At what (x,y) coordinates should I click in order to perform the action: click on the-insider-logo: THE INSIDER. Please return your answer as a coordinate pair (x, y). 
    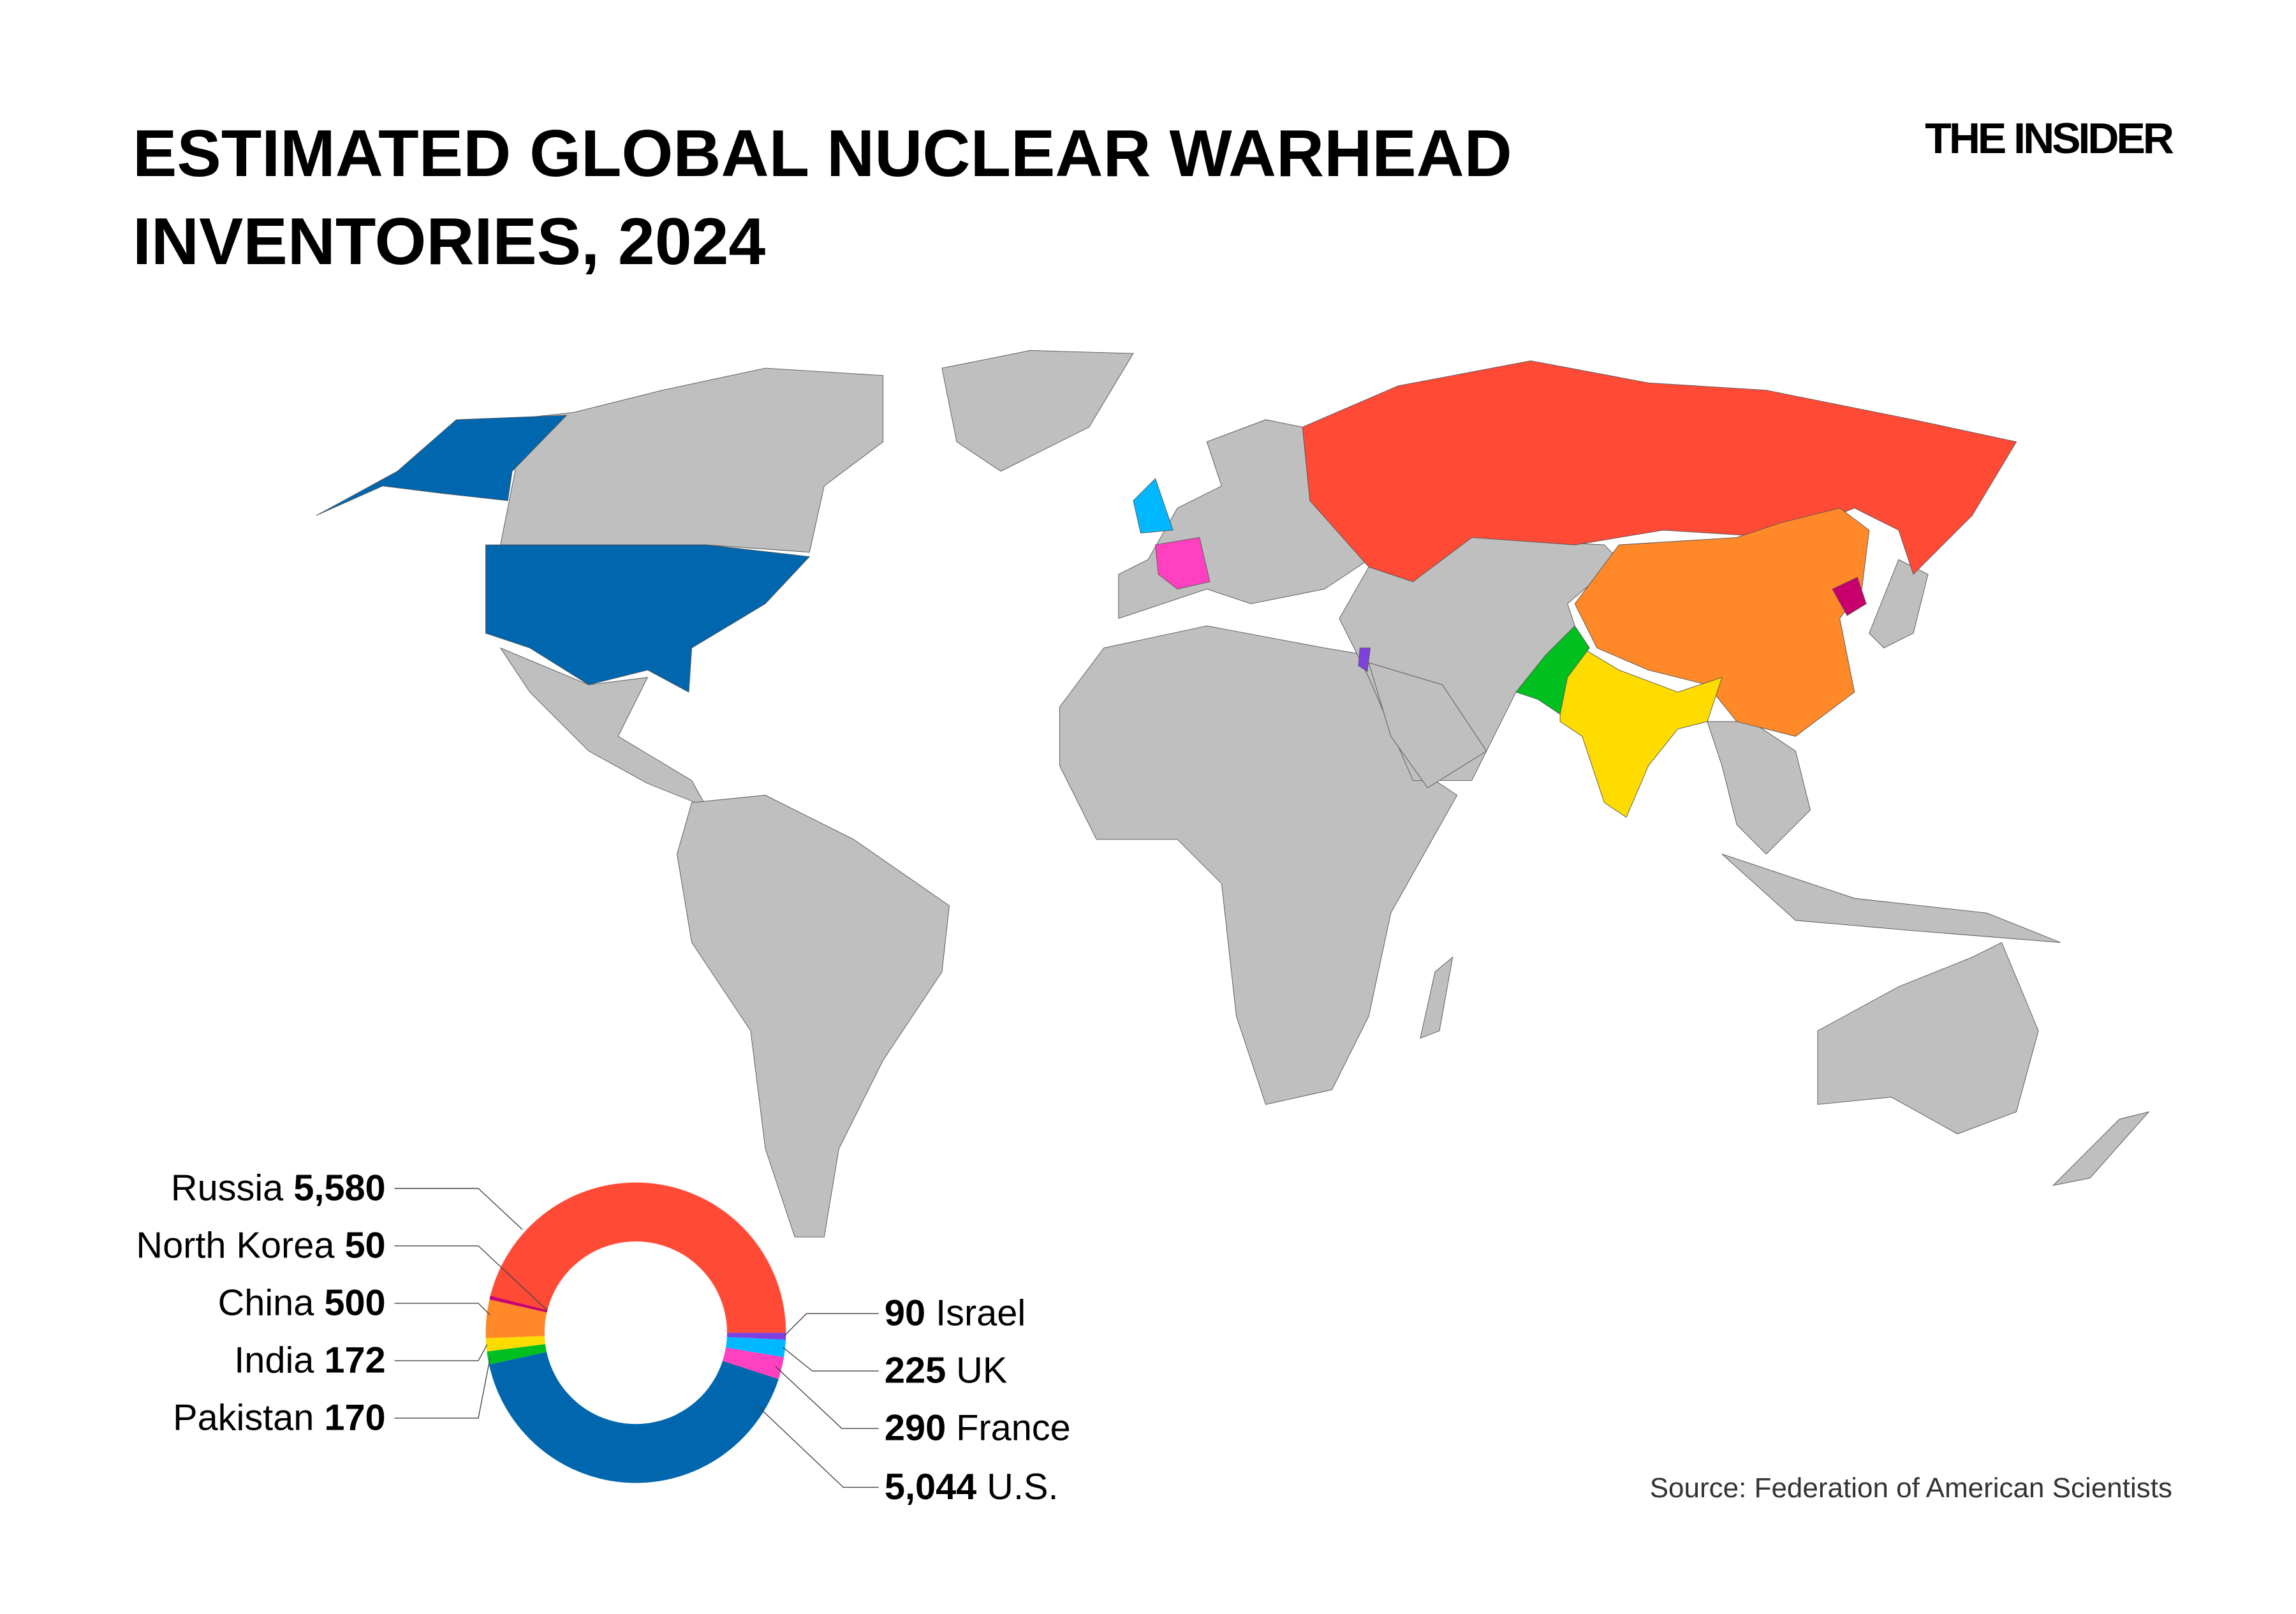
    Looking at the image, I should click on (2049, 138).